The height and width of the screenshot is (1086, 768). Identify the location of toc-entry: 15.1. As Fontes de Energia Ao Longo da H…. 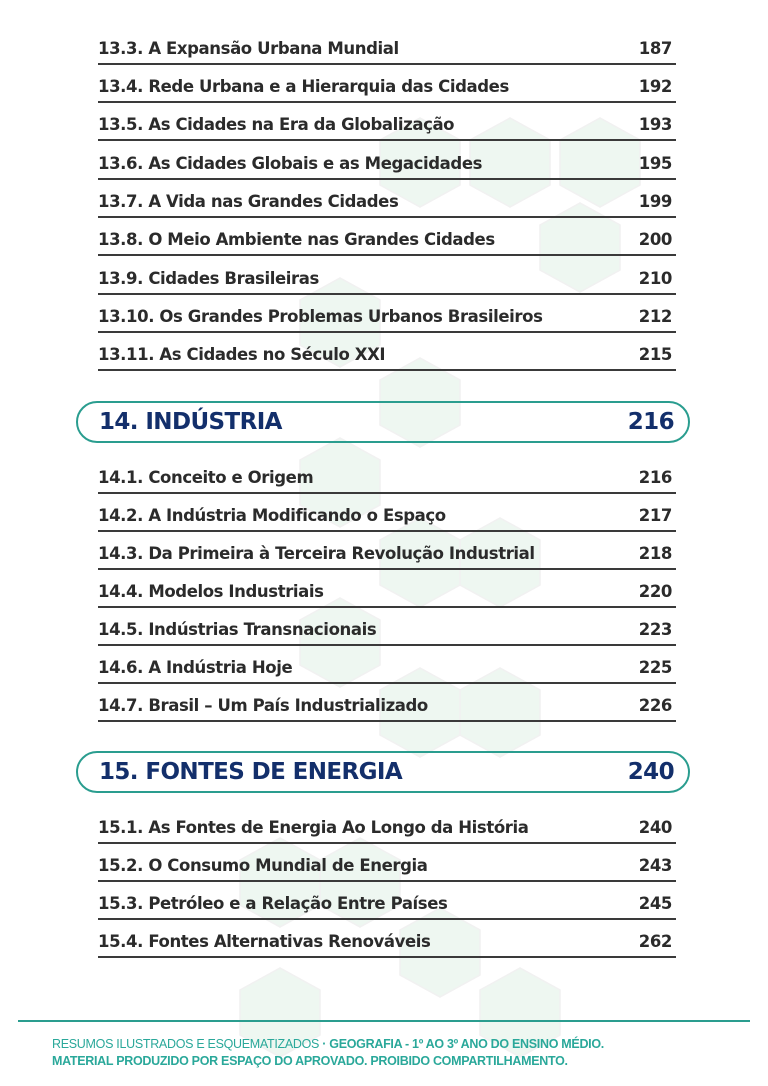
(387, 826).